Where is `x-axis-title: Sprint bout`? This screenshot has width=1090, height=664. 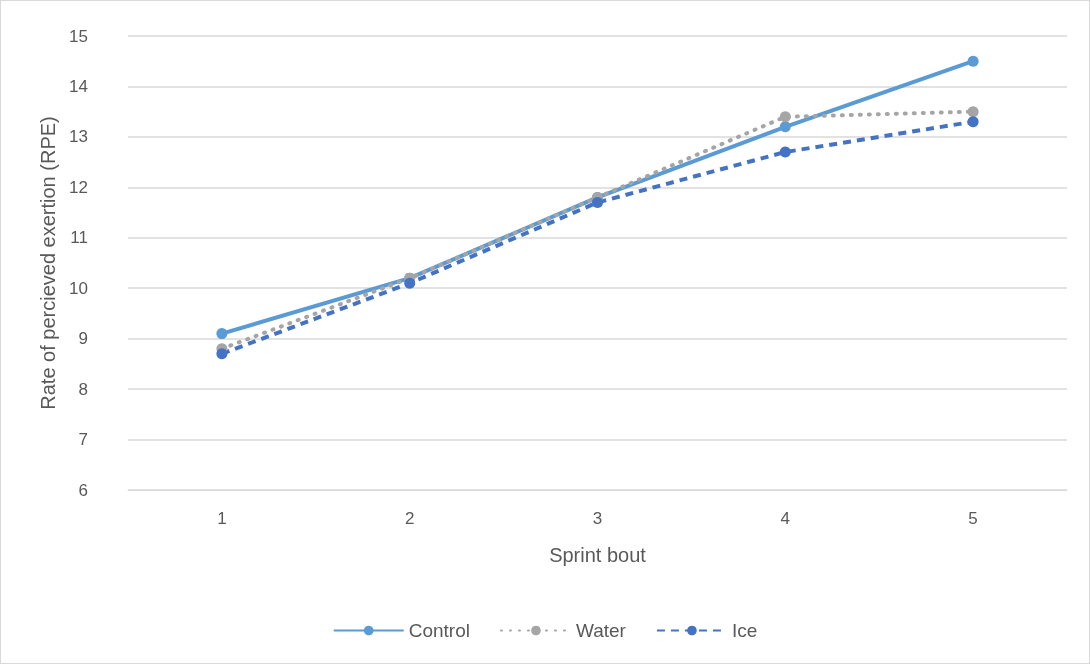 x-axis-title: Sprint bout is located at coordinates (598, 555).